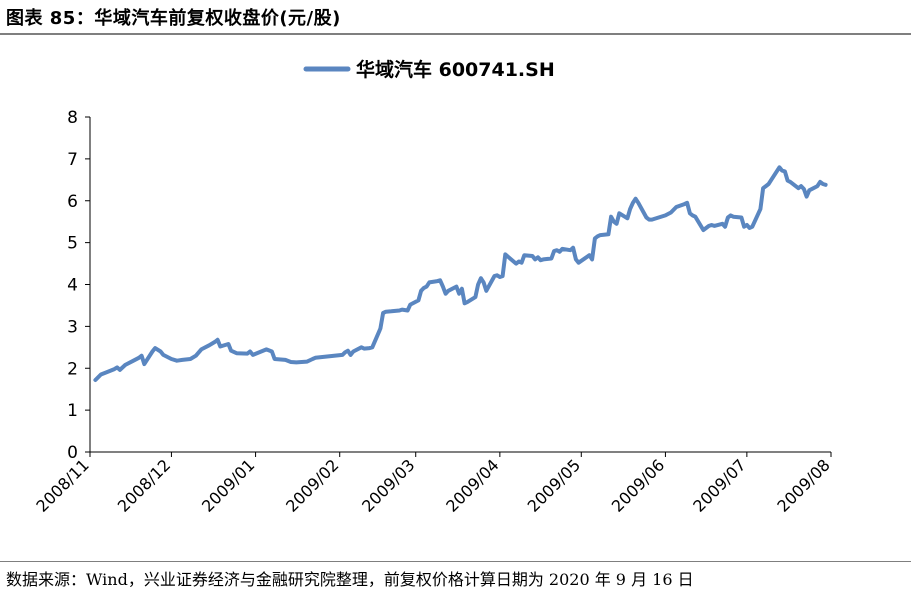 The width and height of the screenshot is (911, 593). I want to click on y-tick-label: 7, so click(72, 160).